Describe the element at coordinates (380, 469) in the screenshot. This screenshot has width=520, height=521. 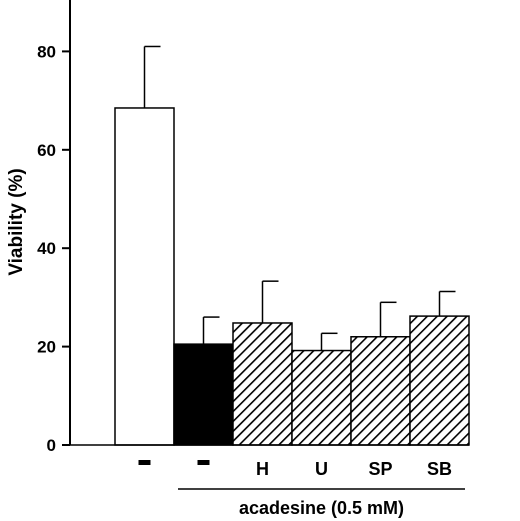
I see `x-category-label: SP` at that location.